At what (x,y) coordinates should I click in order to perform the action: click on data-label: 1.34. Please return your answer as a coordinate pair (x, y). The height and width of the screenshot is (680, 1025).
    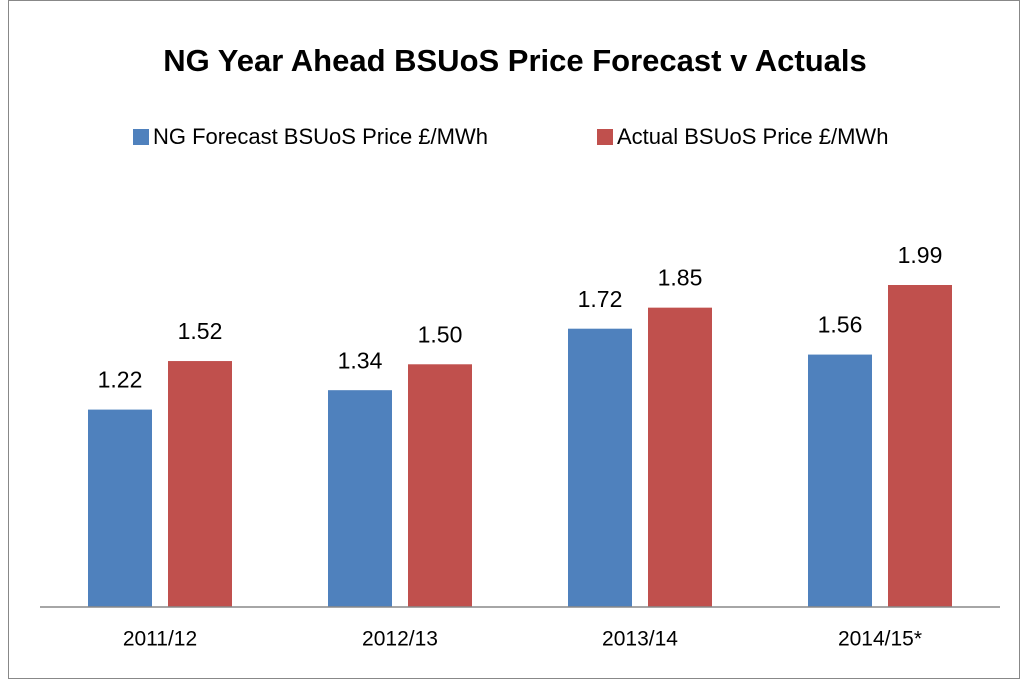
    Looking at the image, I should click on (360, 360).